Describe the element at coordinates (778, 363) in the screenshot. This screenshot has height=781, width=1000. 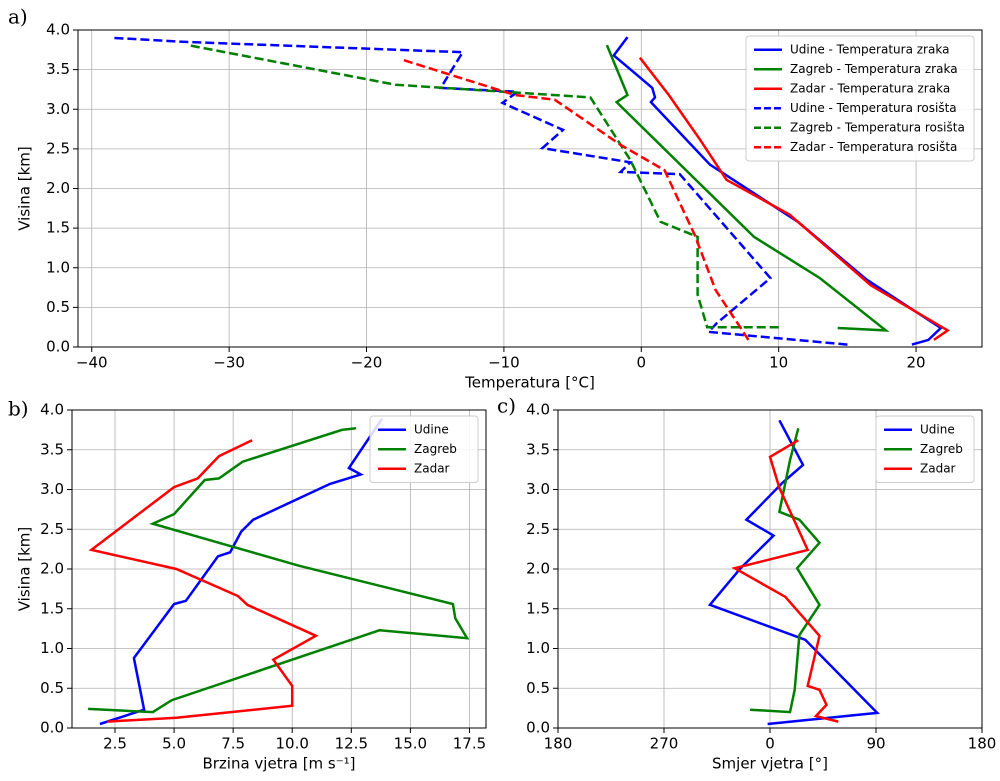
I see `x-tick-label: 10` at that location.